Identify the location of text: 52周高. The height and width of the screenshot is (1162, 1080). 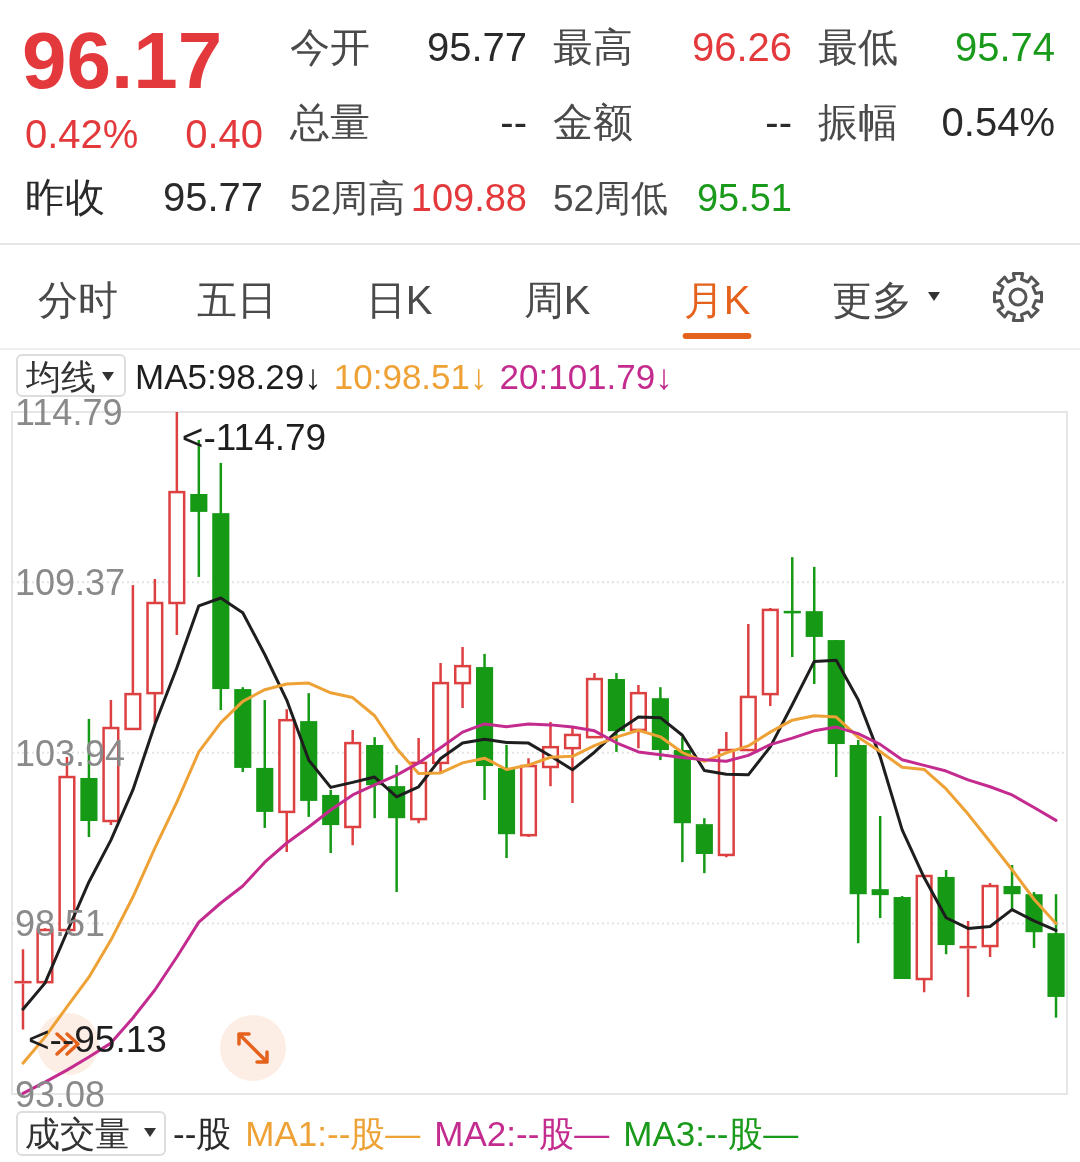
(348, 198).